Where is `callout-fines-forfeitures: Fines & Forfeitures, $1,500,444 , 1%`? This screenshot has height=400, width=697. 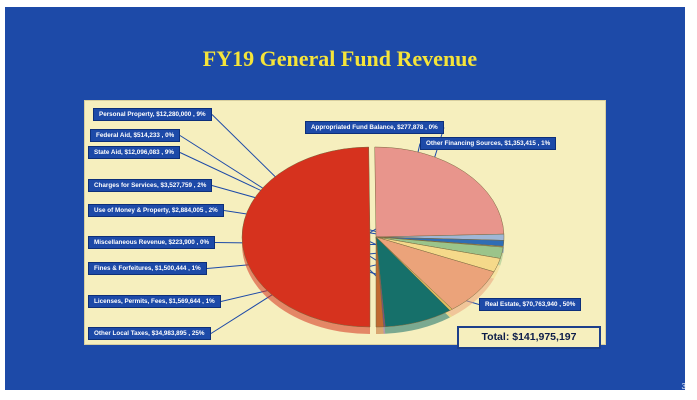 callout-fines-forfeitures: Fines & Forfeitures, $1,500,444 , 1% is located at coordinates (147, 268).